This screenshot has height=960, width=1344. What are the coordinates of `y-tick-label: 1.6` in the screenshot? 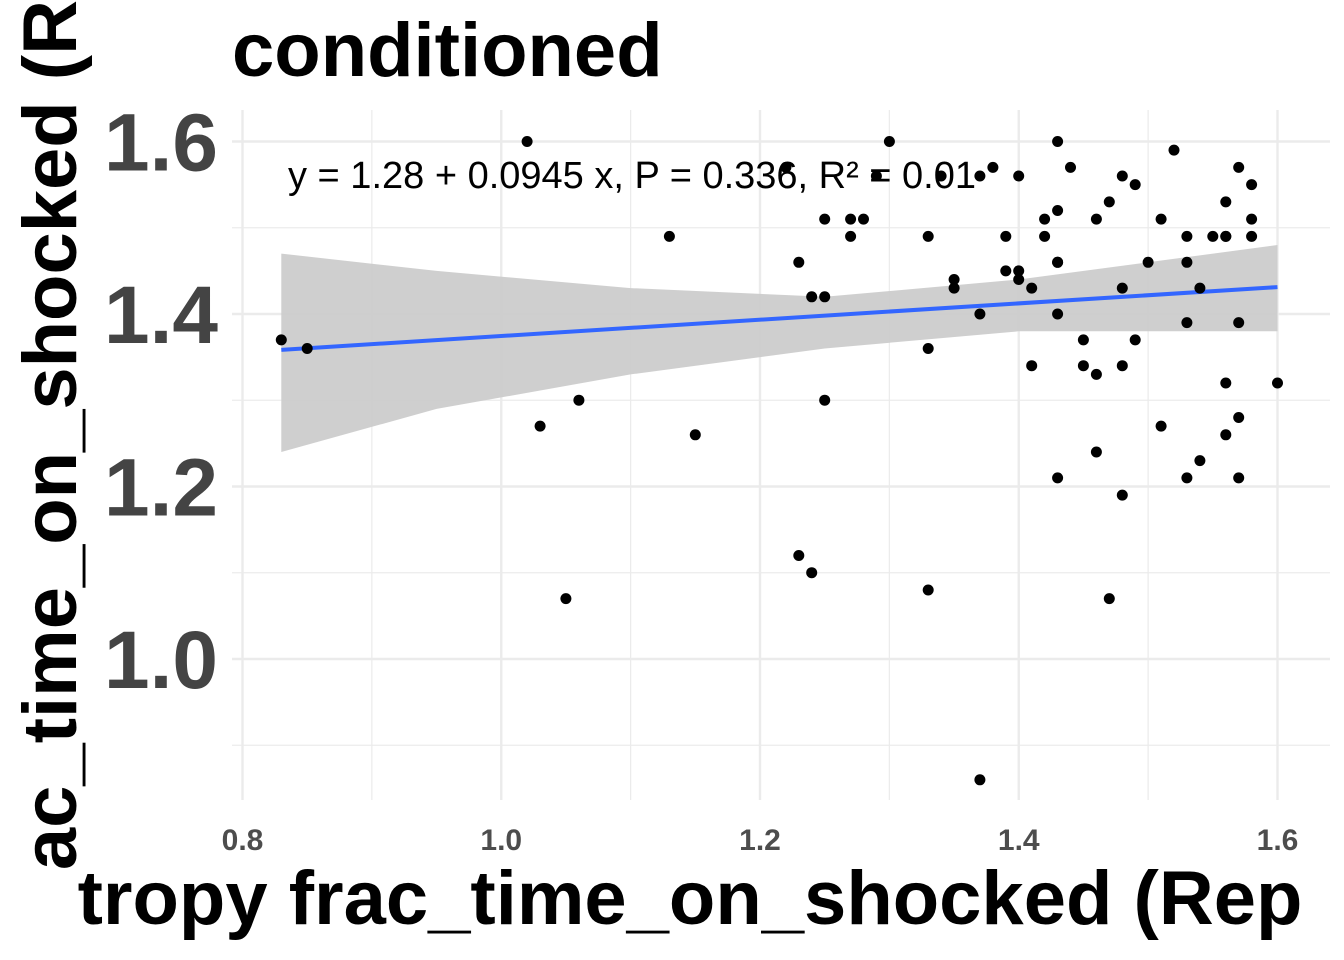 It's located at (161, 143).